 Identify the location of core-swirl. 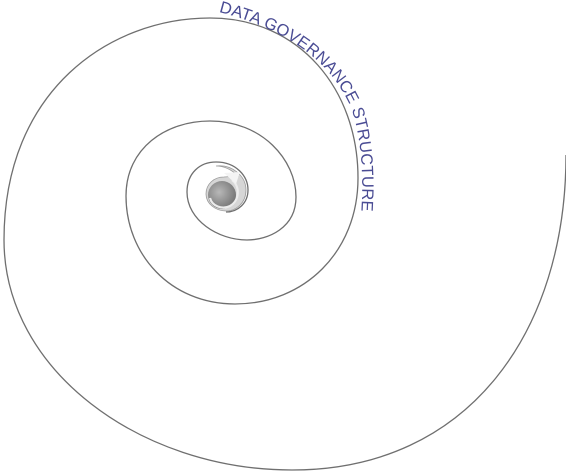
(223, 194).